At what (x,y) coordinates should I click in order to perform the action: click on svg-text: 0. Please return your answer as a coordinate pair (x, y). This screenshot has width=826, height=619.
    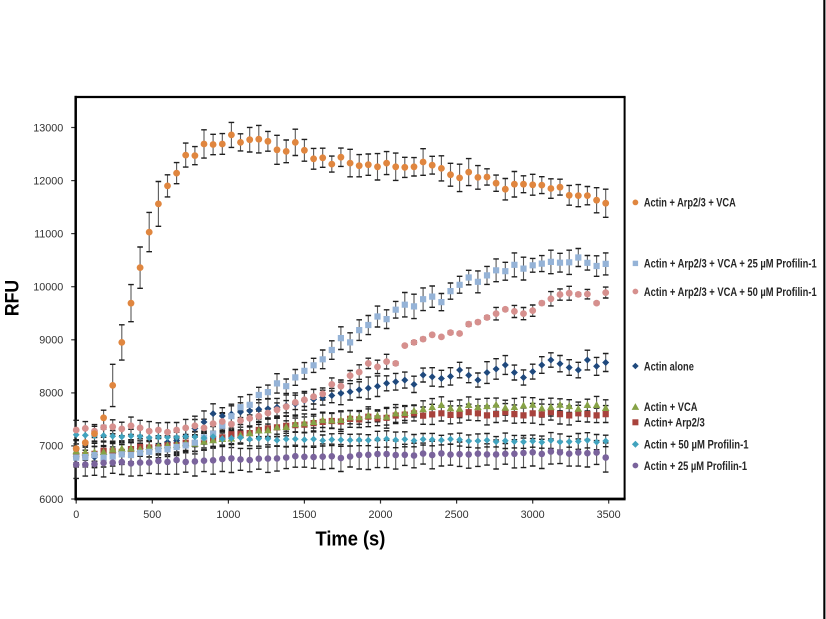
    Looking at the image, I should click on (76, 515).